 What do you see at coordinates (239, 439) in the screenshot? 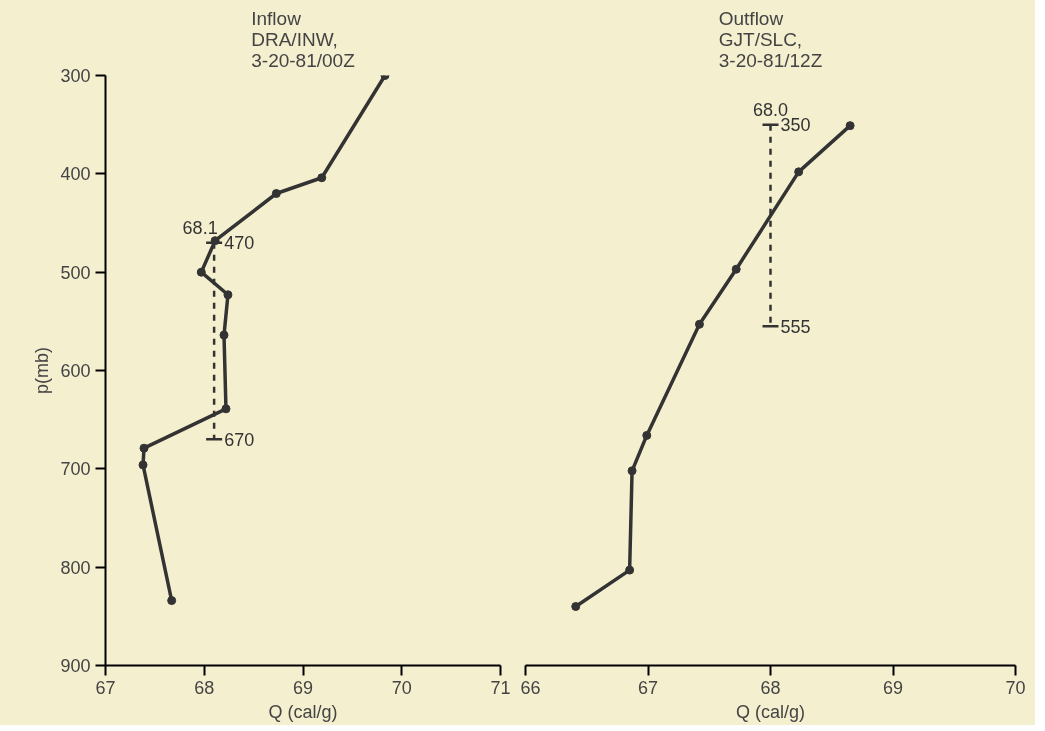
I see `annotation: 670` at bounding box center [239, 439].